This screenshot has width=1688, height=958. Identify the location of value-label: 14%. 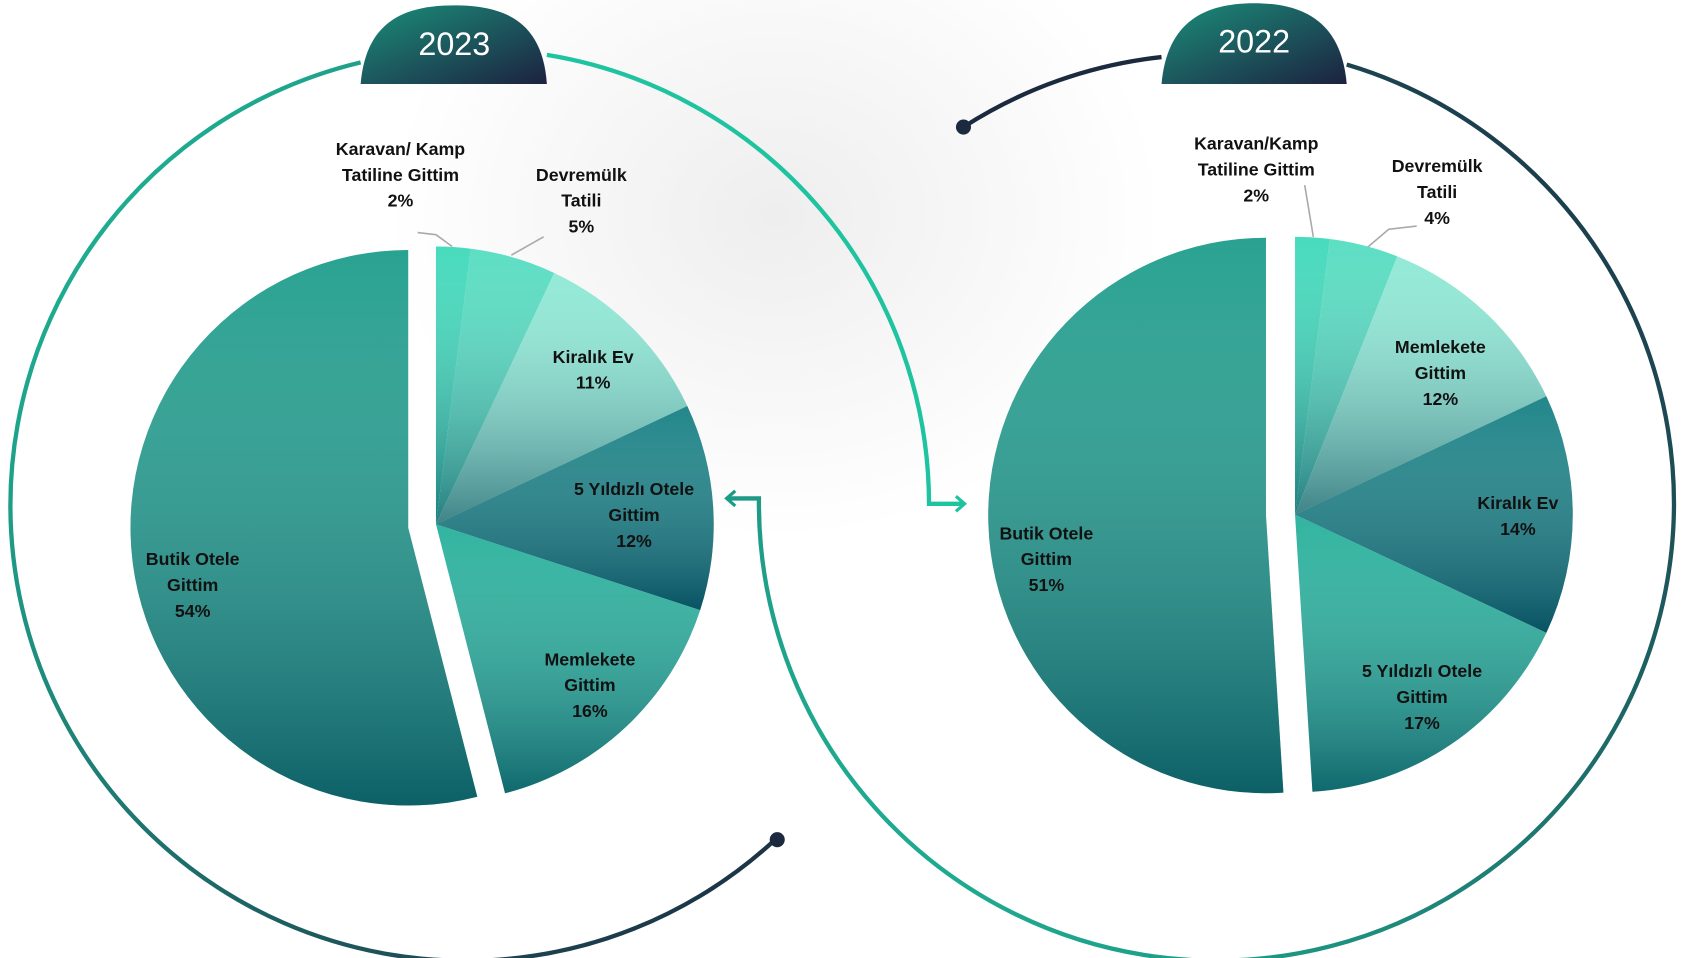
(1518, 529).